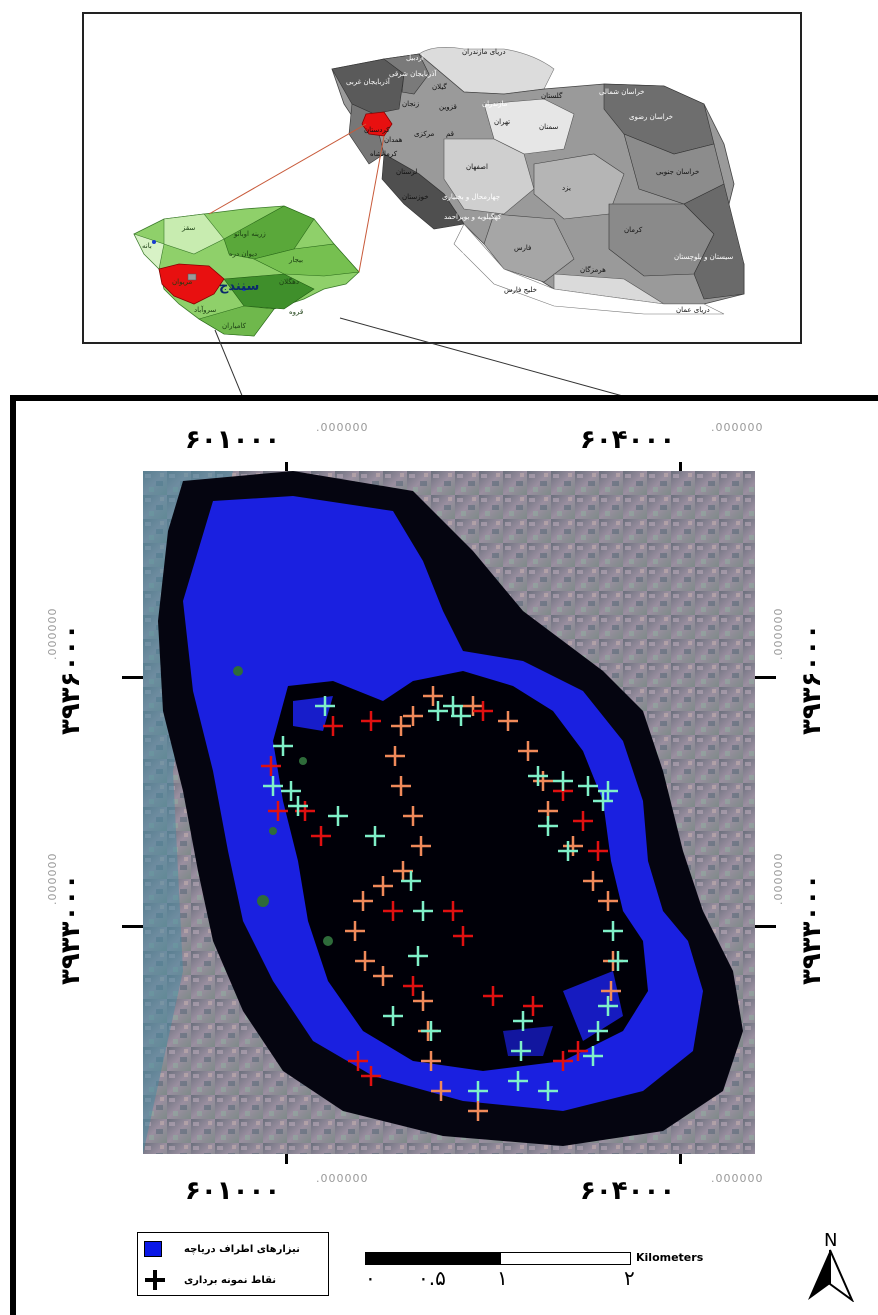 Image resolution: width=878 pixels, height=1315 pixels. I want to click on coord-right-1-suffix: .000000, so click(778, 634).